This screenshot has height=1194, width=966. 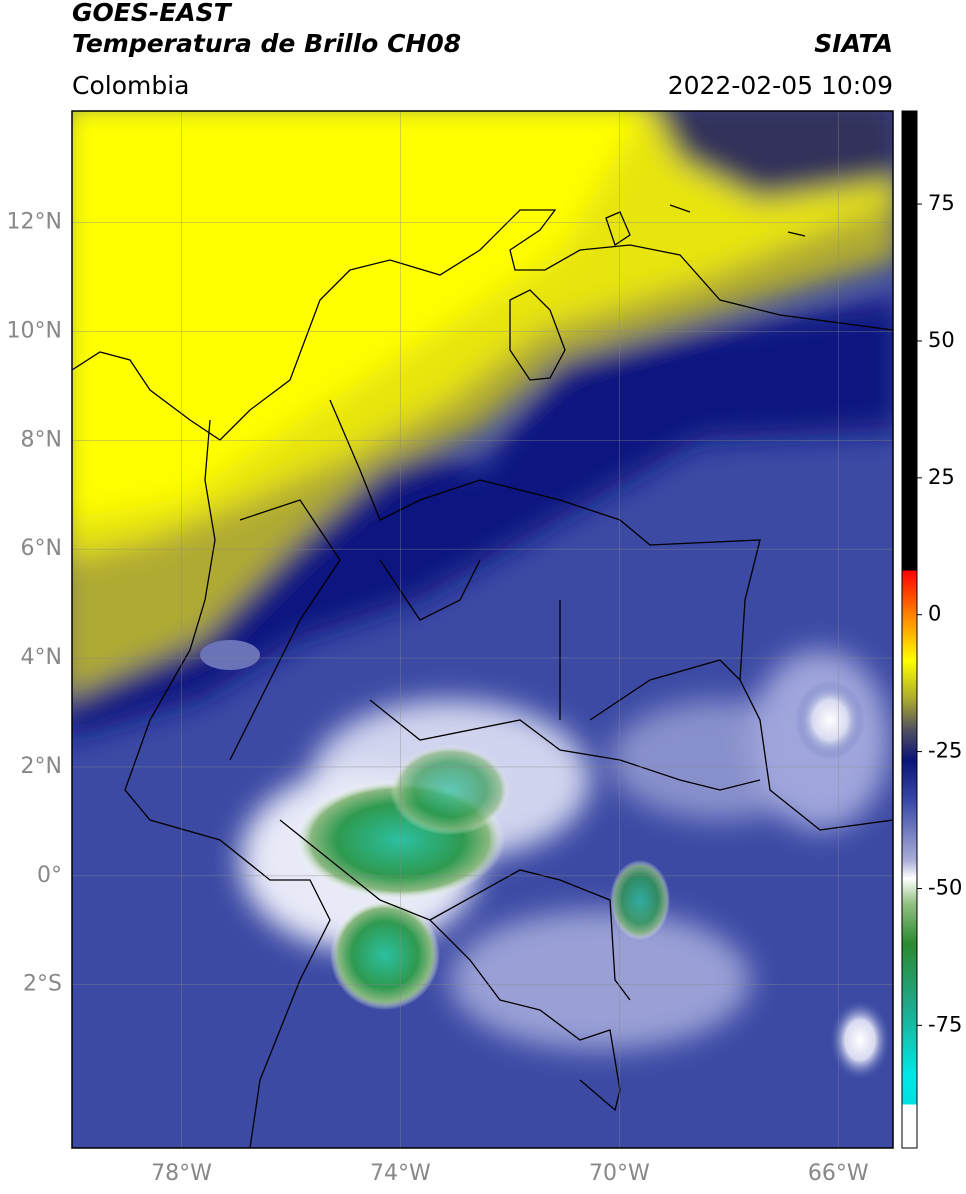 What do you see at coordinates (41, 657) in the screenshot?
I see `lat-label: 4°N` at bounding box center [41, 657].